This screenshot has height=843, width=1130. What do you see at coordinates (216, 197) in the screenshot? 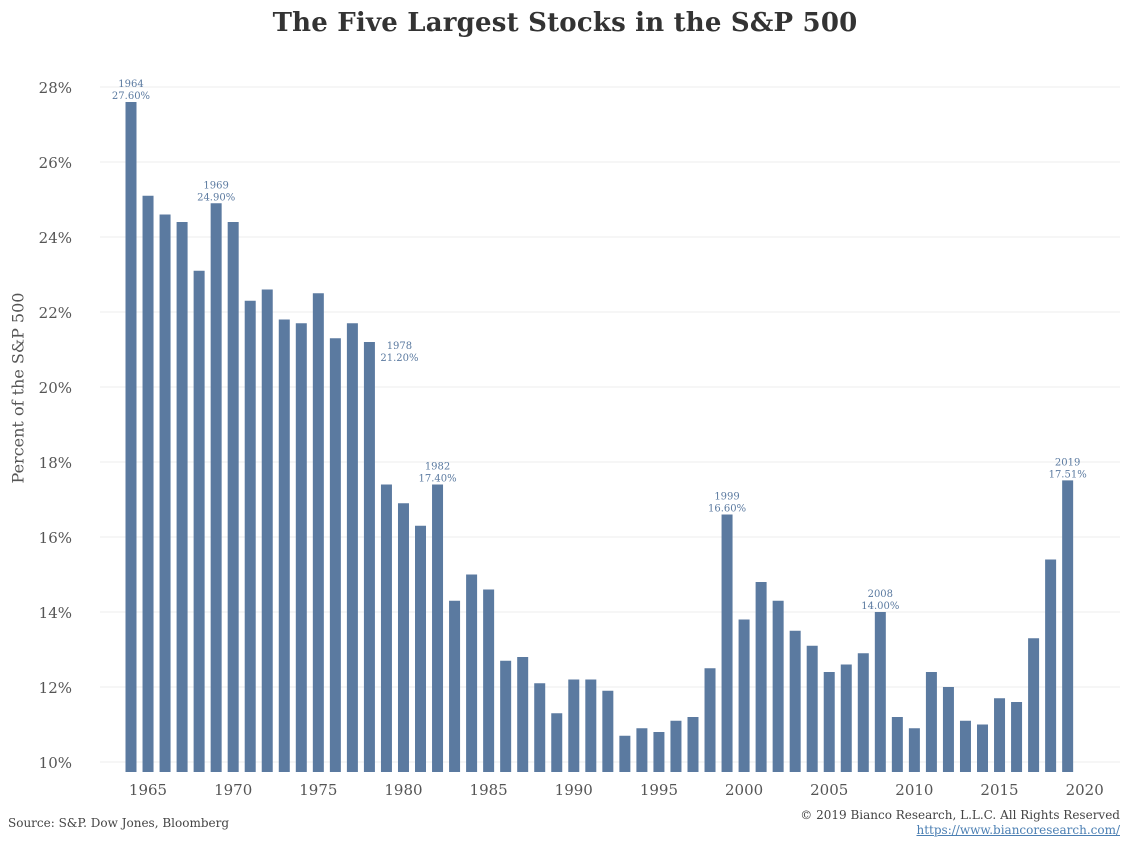
I see `annotation-value-1969: 24.90%` at bounding box center [216, 197].